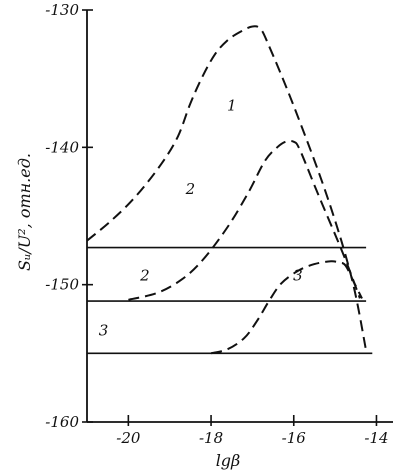 The width and height of the screenshot is (402, 473). Describe the element at coordinates (24, 212) in the screenshot. I see `y-axis-title: Sᵤ/U², отн.ед.` at that location.